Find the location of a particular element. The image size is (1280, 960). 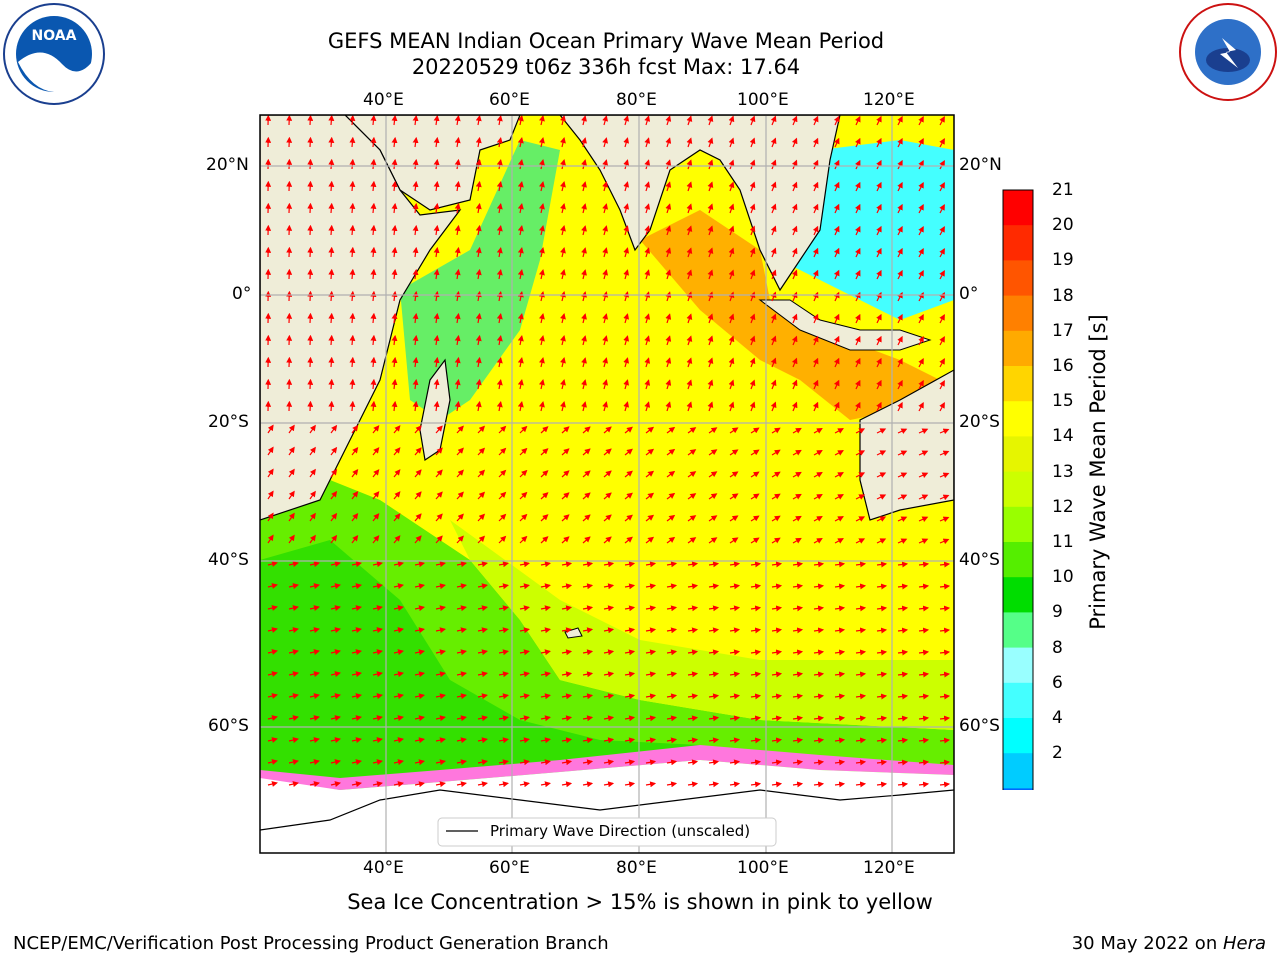

lon-tick-bottom-40e: 40°E is located at coordinates (383, 868).